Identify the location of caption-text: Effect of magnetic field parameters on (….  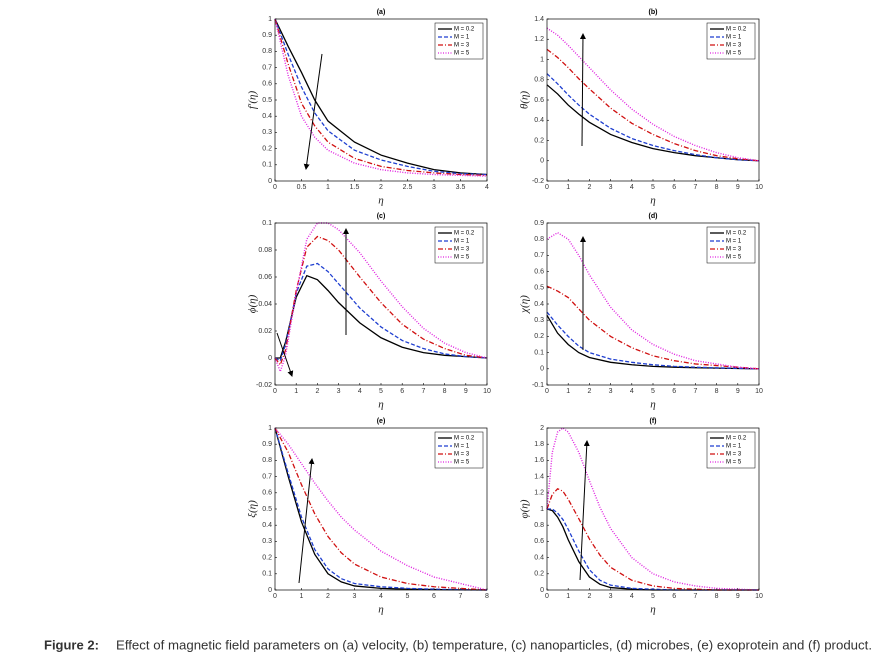
(494, 644).